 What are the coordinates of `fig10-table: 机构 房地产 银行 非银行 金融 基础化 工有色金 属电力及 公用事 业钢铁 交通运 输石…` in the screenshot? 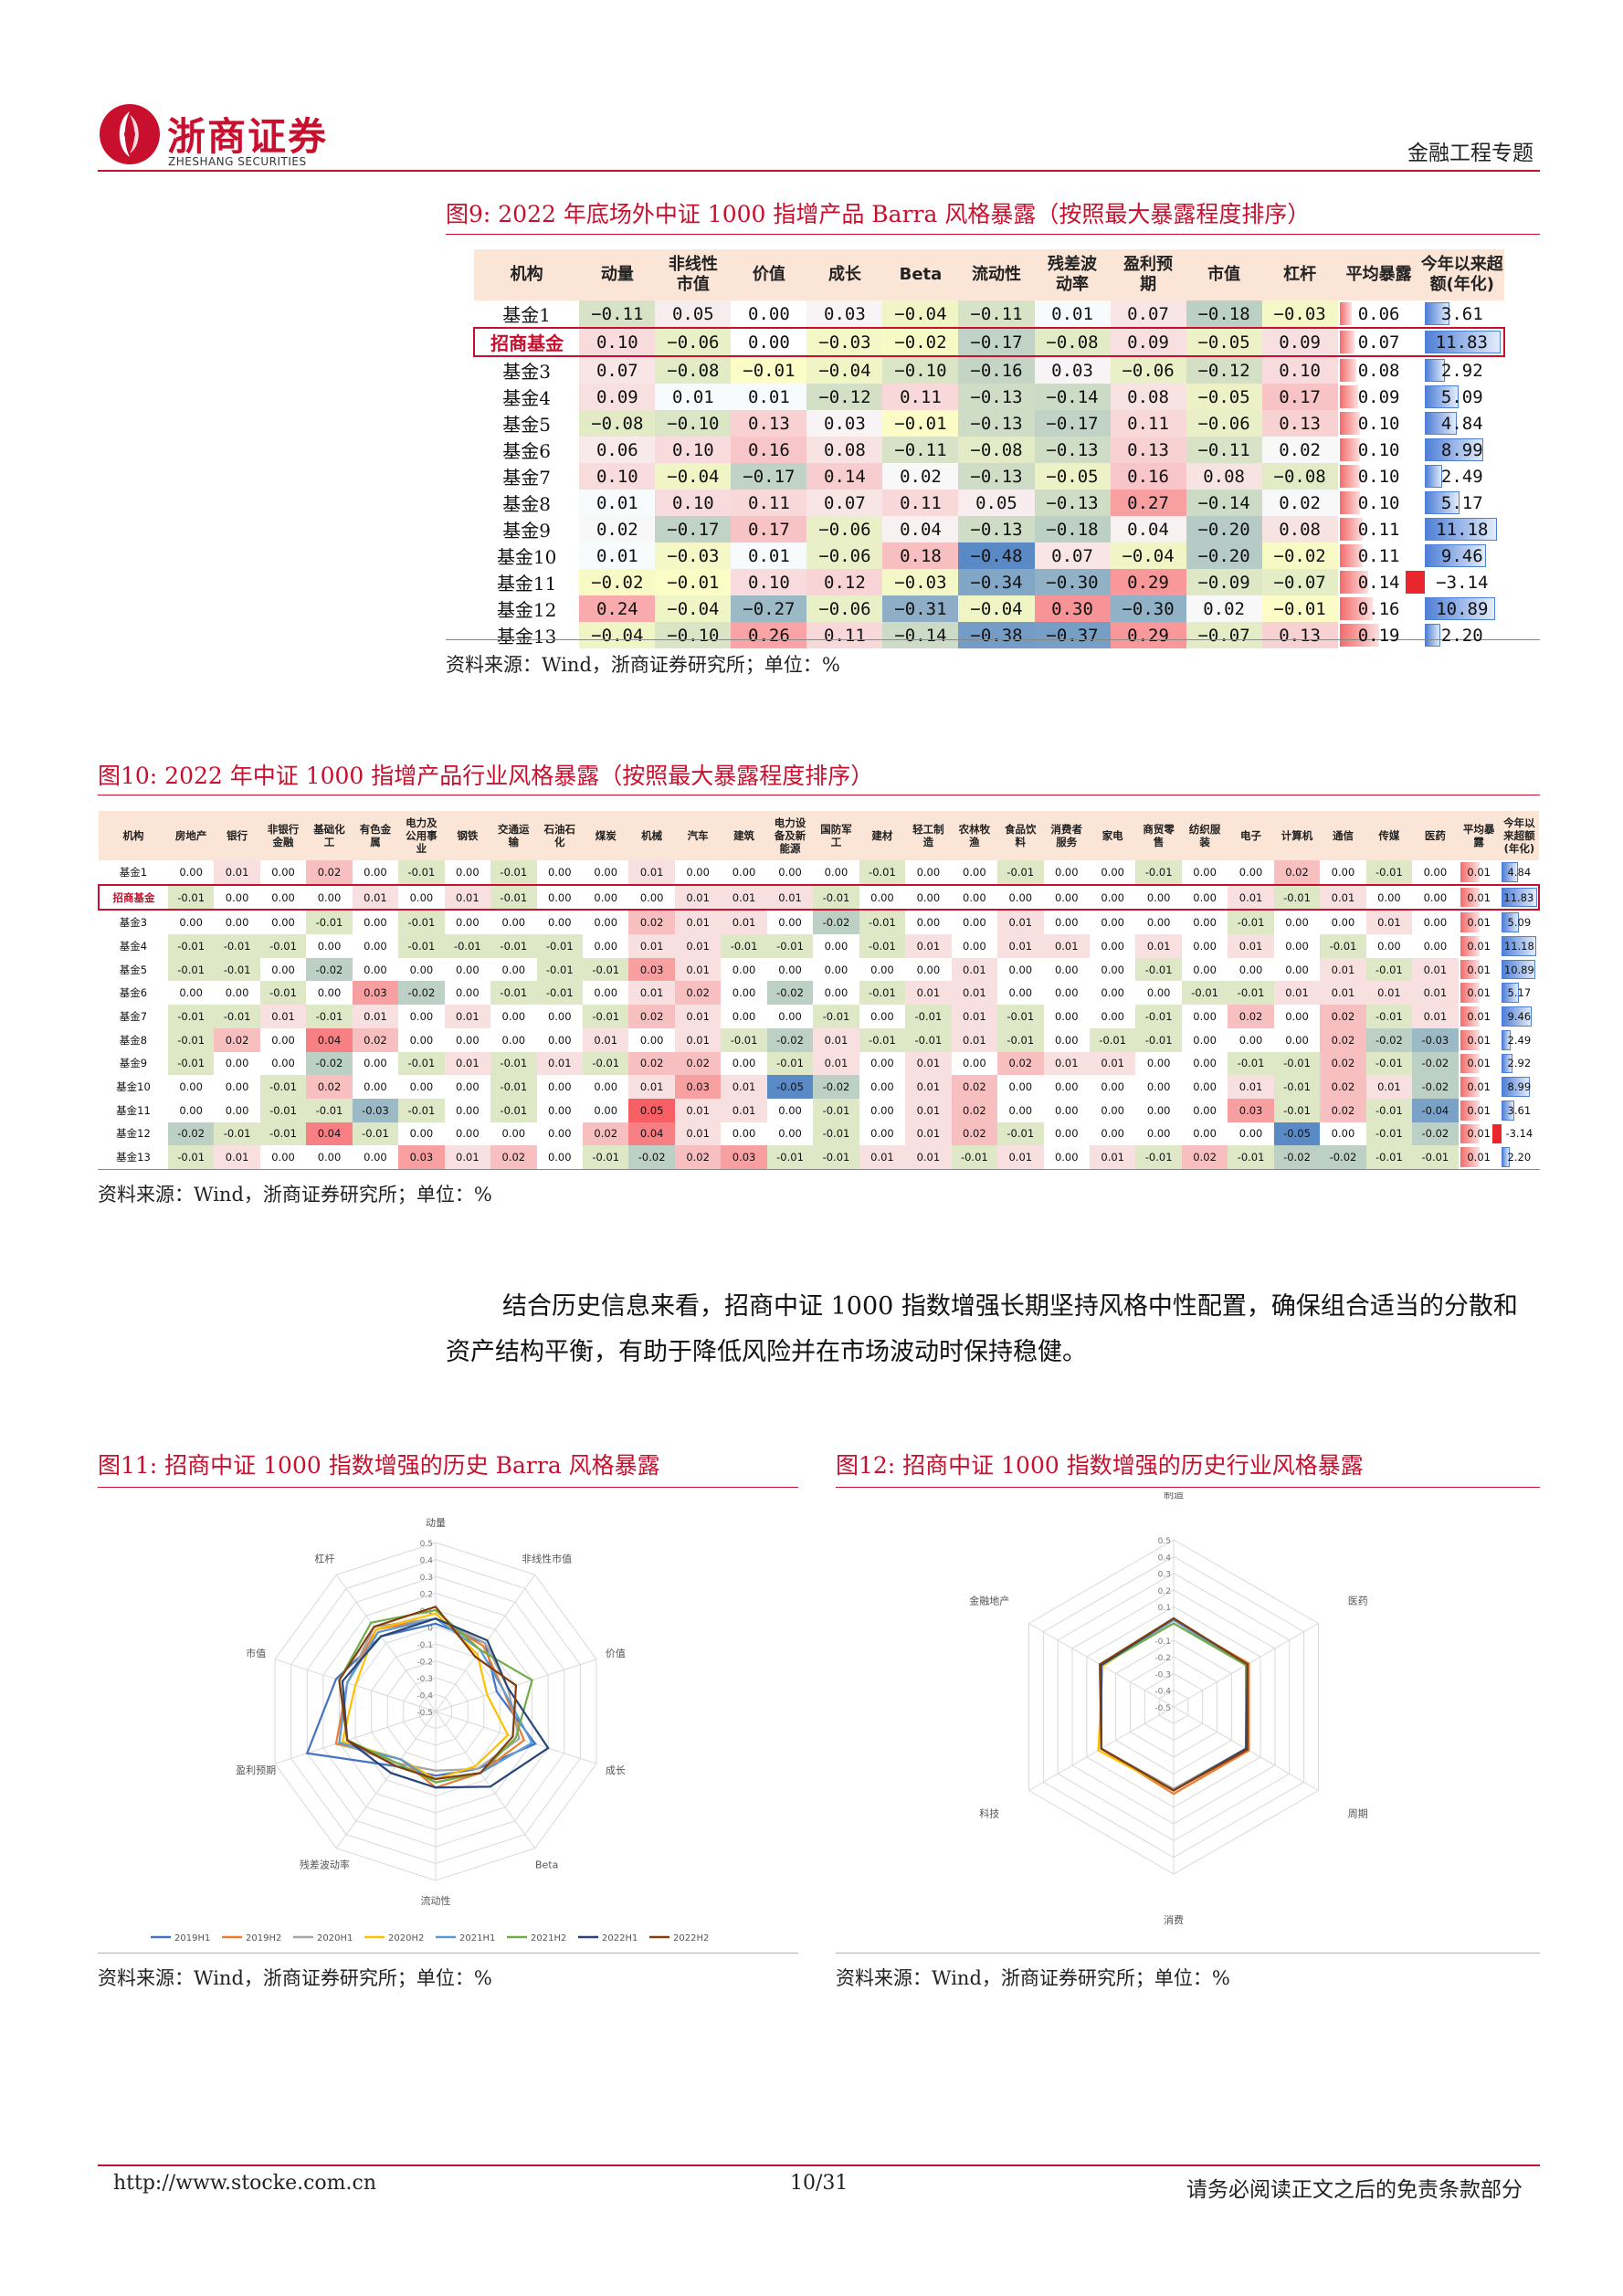 It's located at (819, 990).